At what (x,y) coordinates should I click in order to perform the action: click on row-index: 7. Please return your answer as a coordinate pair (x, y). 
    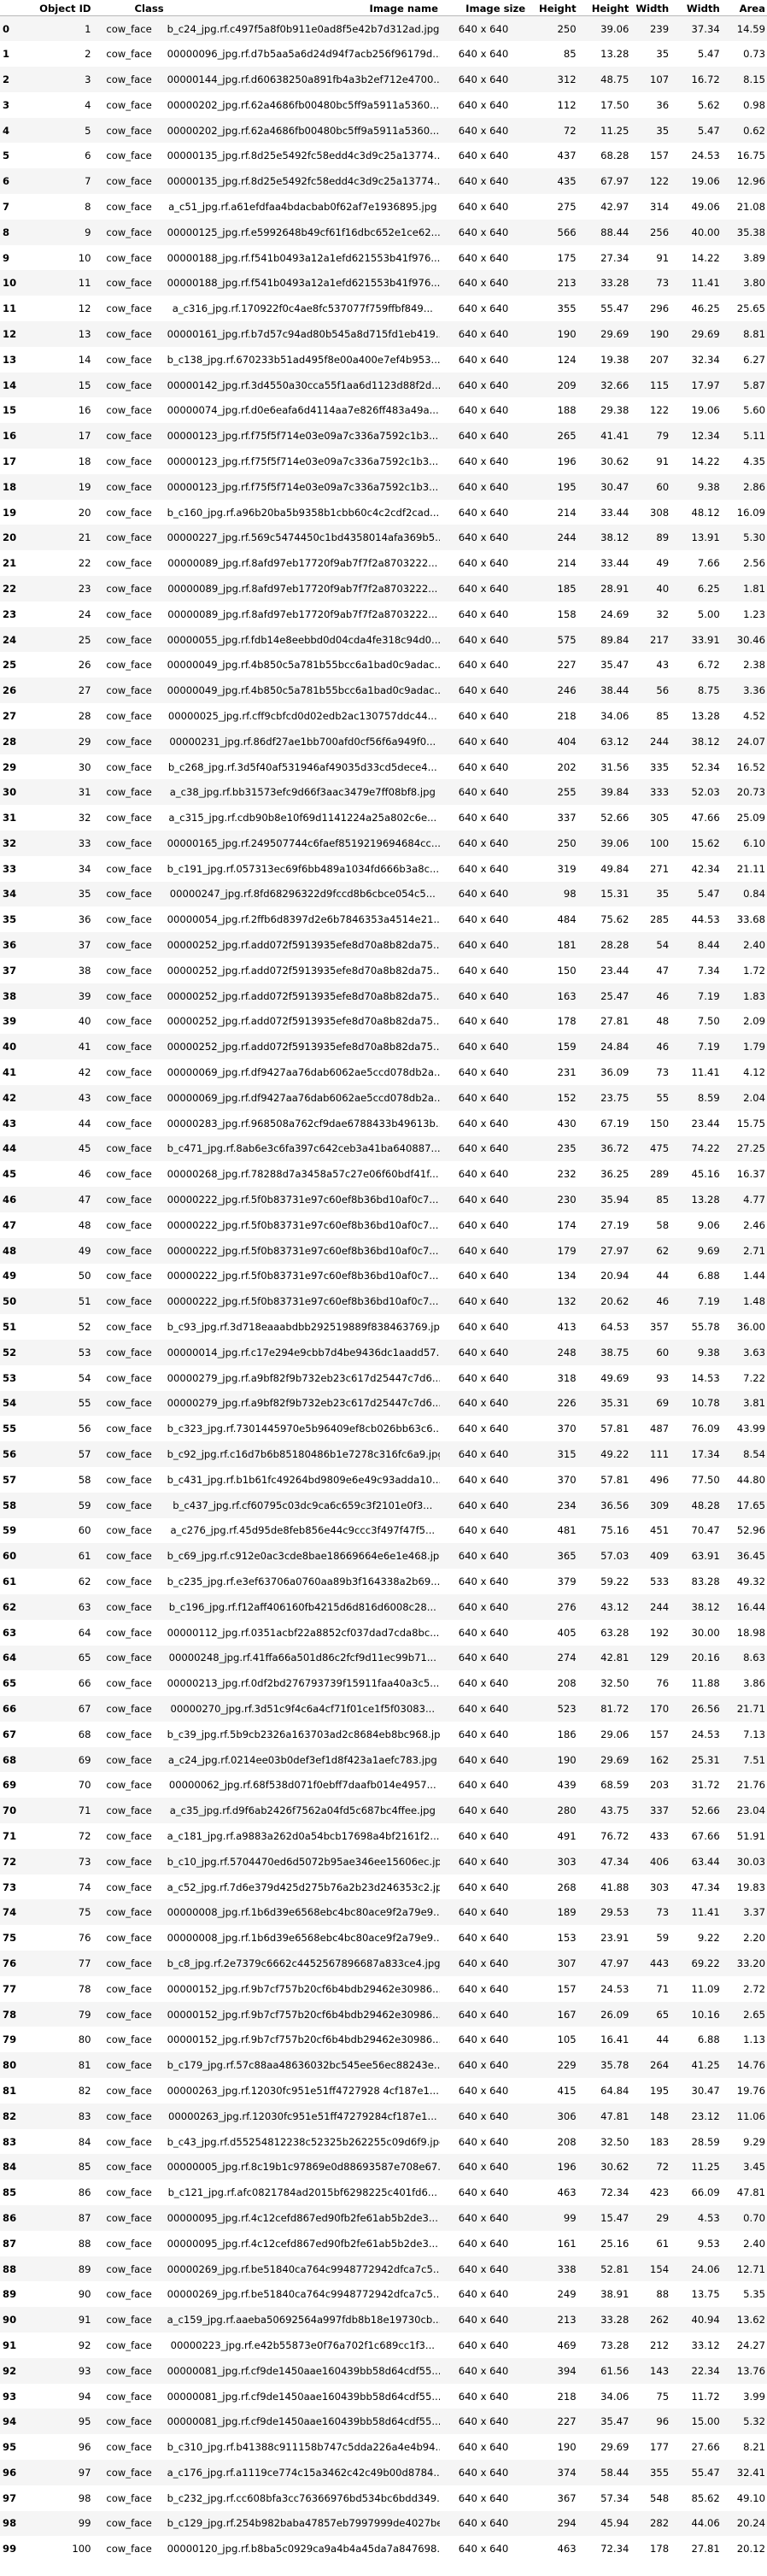
    Looking at the image, I should click on (6, 206).